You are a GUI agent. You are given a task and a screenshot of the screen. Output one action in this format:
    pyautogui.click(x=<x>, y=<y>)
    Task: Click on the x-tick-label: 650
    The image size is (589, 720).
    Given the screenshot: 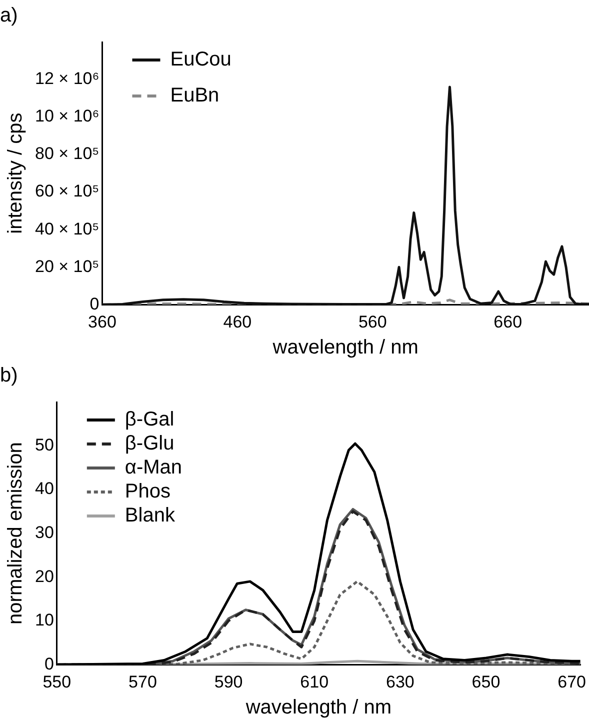 What is the action you would take?
    pyautogui.click(x=486, y=682)
    